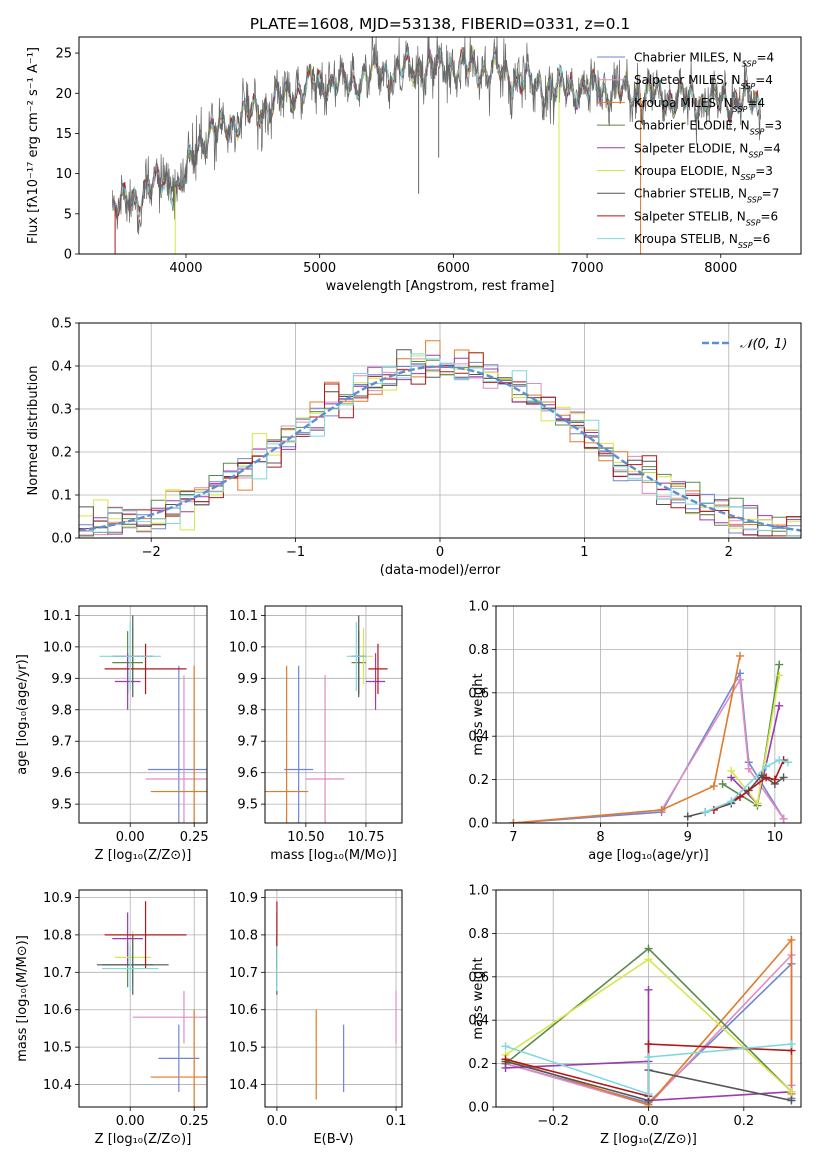 This screenshot has width=819, height=1170. I want to click on x-tick-label: 2, so click(729, 552).